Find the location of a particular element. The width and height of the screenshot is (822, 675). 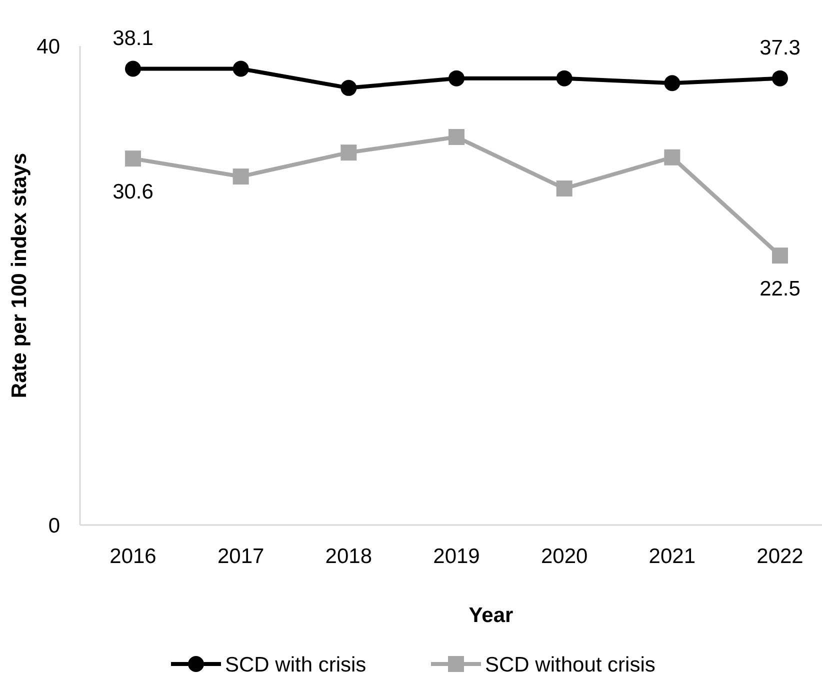

y-tick-label: 0 is located at coordinates (54, 526).